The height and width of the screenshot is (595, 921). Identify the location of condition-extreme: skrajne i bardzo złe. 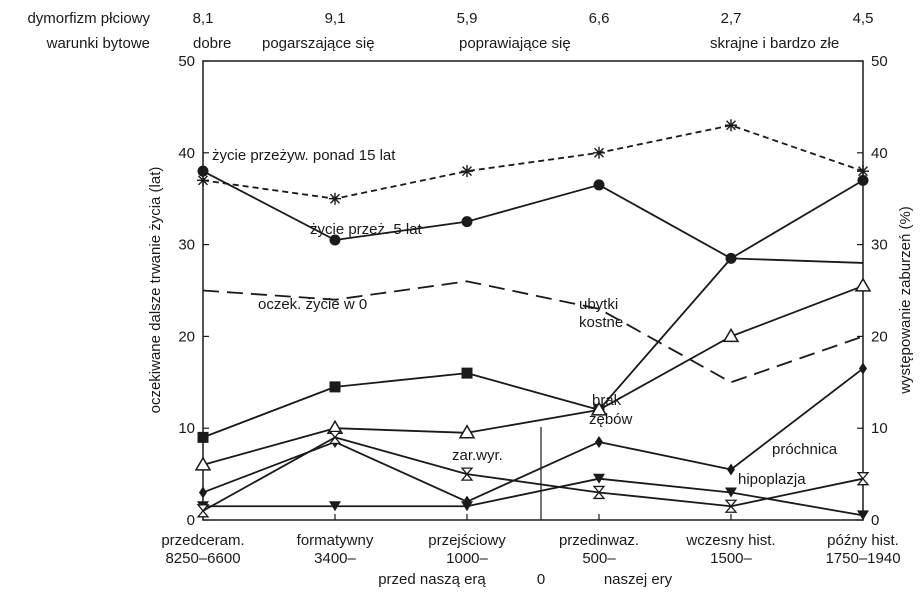
(774, 43).